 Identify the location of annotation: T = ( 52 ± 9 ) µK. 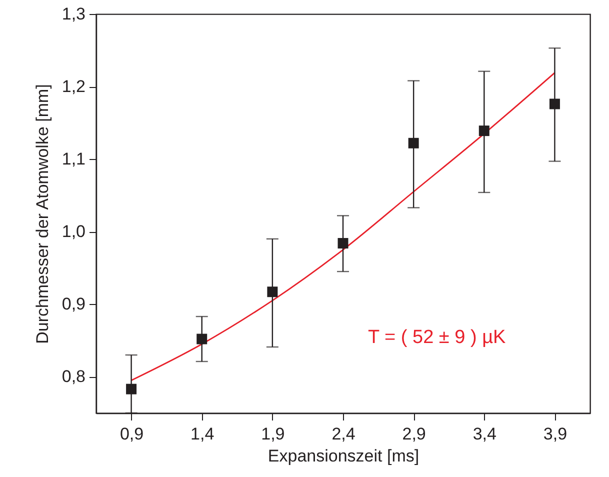
(437, 337).